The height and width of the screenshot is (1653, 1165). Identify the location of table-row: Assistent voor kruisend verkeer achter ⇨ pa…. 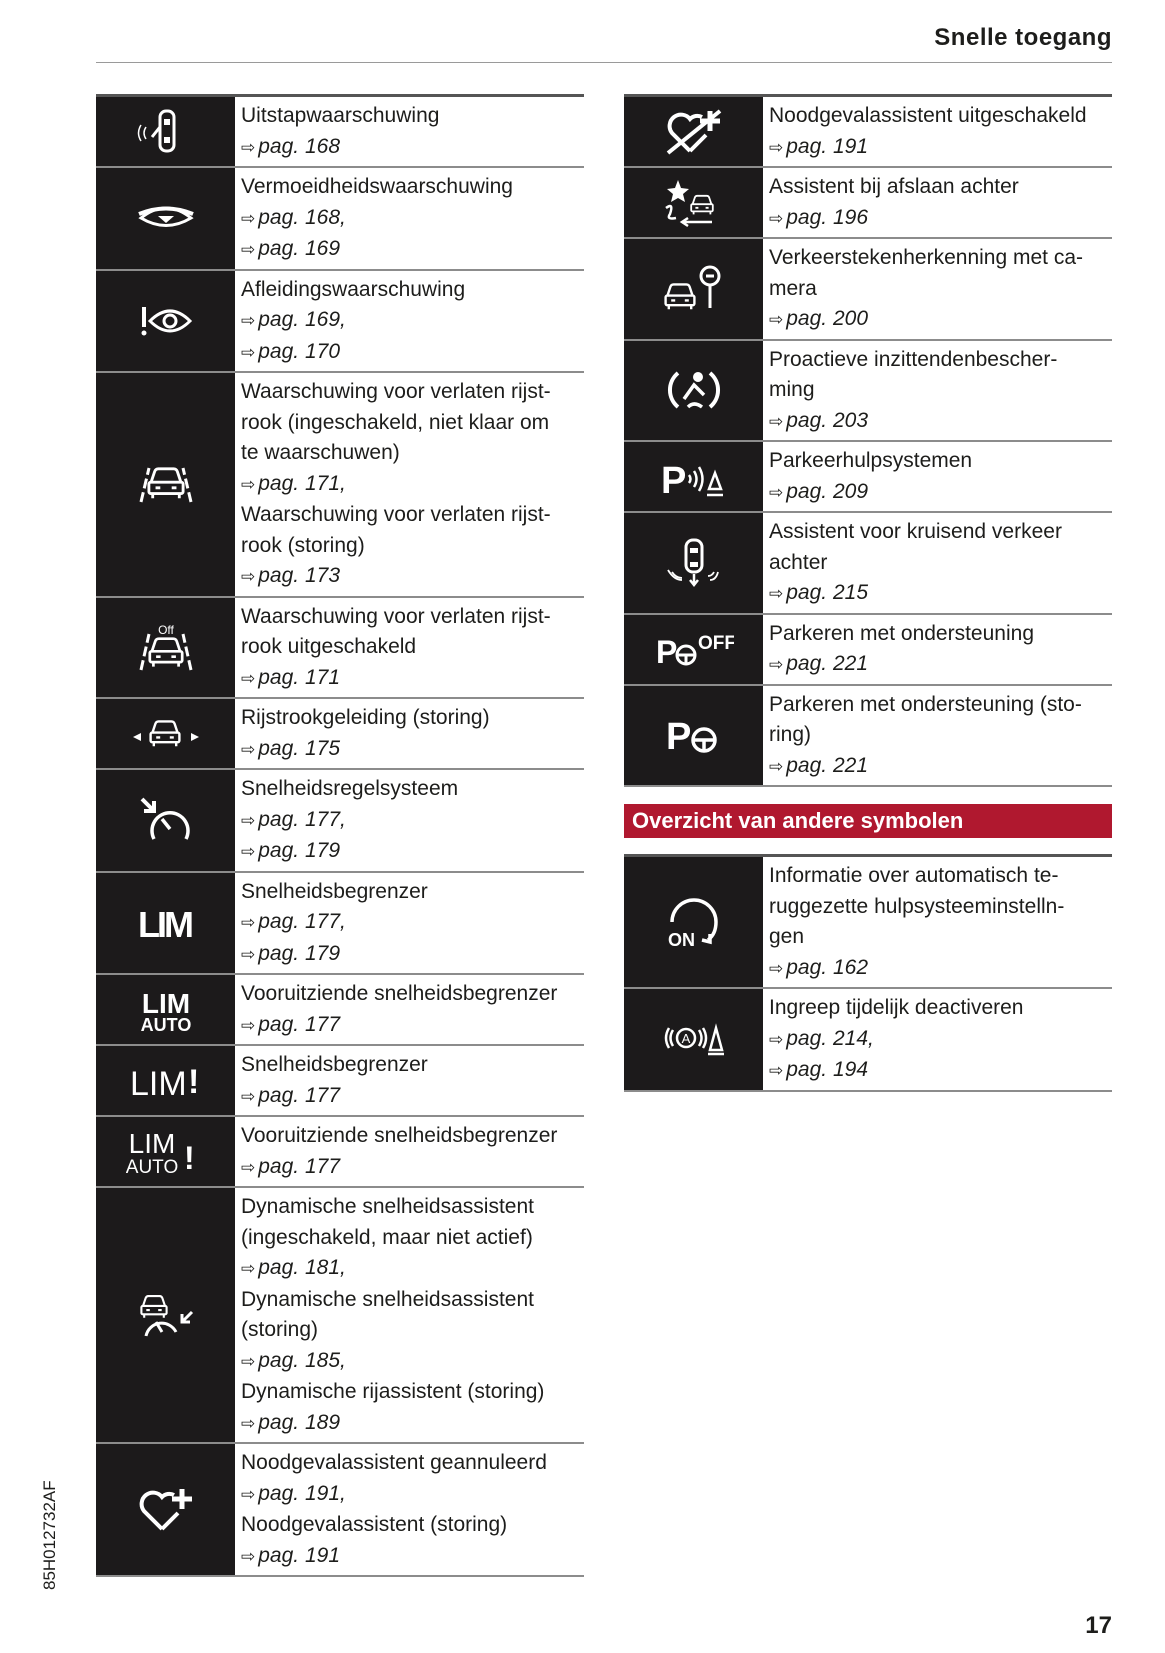
(868, 564).